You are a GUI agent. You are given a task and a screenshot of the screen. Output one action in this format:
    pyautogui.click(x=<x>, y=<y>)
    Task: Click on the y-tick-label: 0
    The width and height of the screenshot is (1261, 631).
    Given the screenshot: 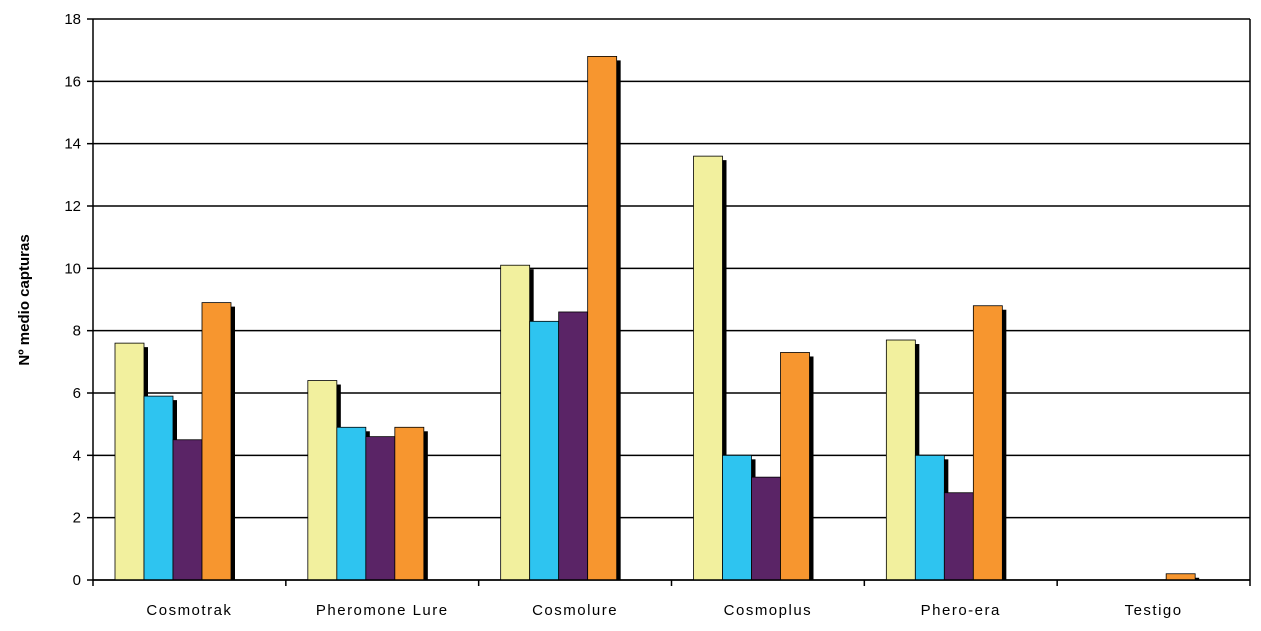 What is the action you would take?
    pyautogui.click(x=77, y=580)
    